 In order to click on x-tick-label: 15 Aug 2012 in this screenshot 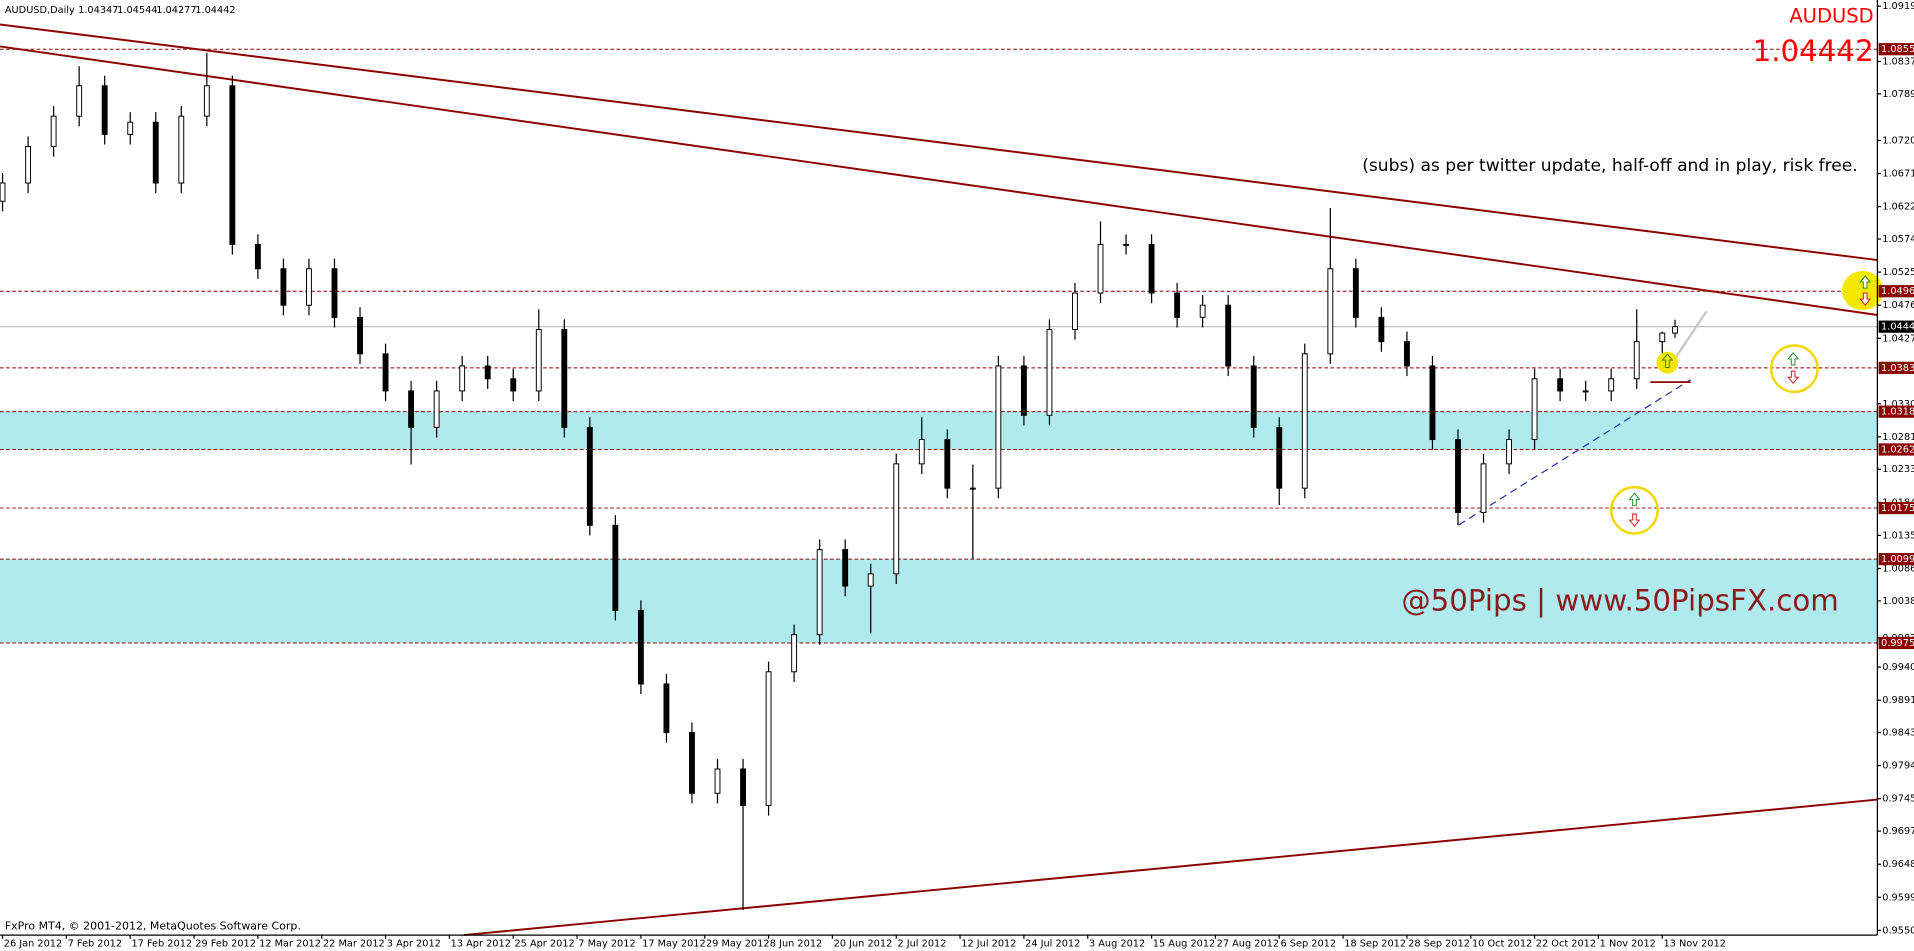, I will do `click(1184, 944)`.